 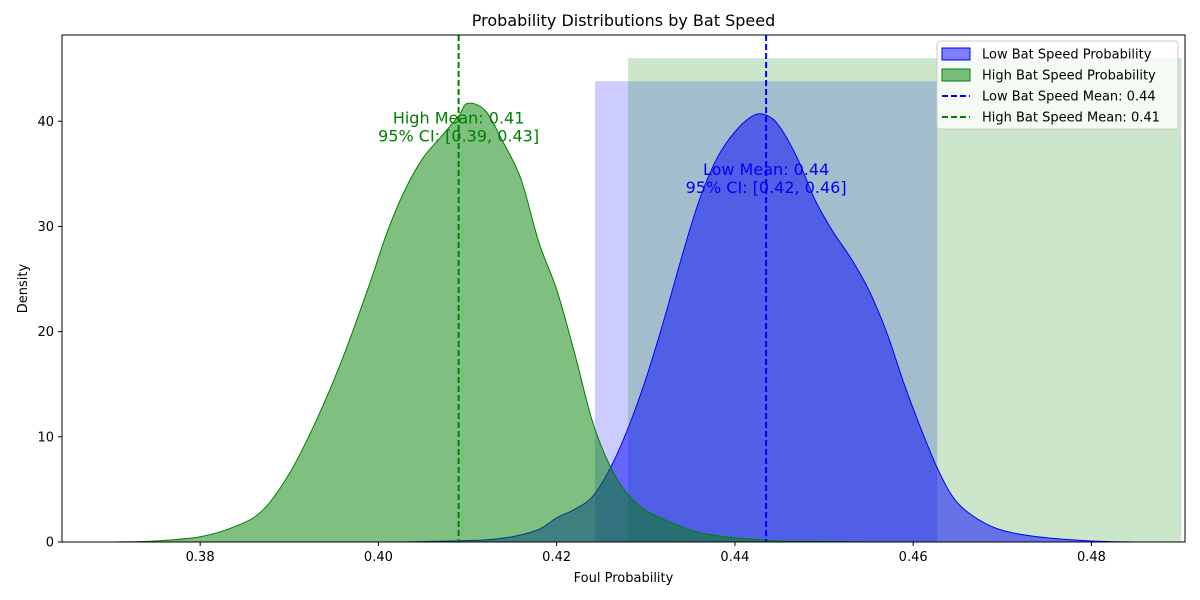 What do you see at coordinates (1069, 76) in the screenshot?
I see `legend-label: High Bat Speed Probability` at bounding box center [1069, 76].